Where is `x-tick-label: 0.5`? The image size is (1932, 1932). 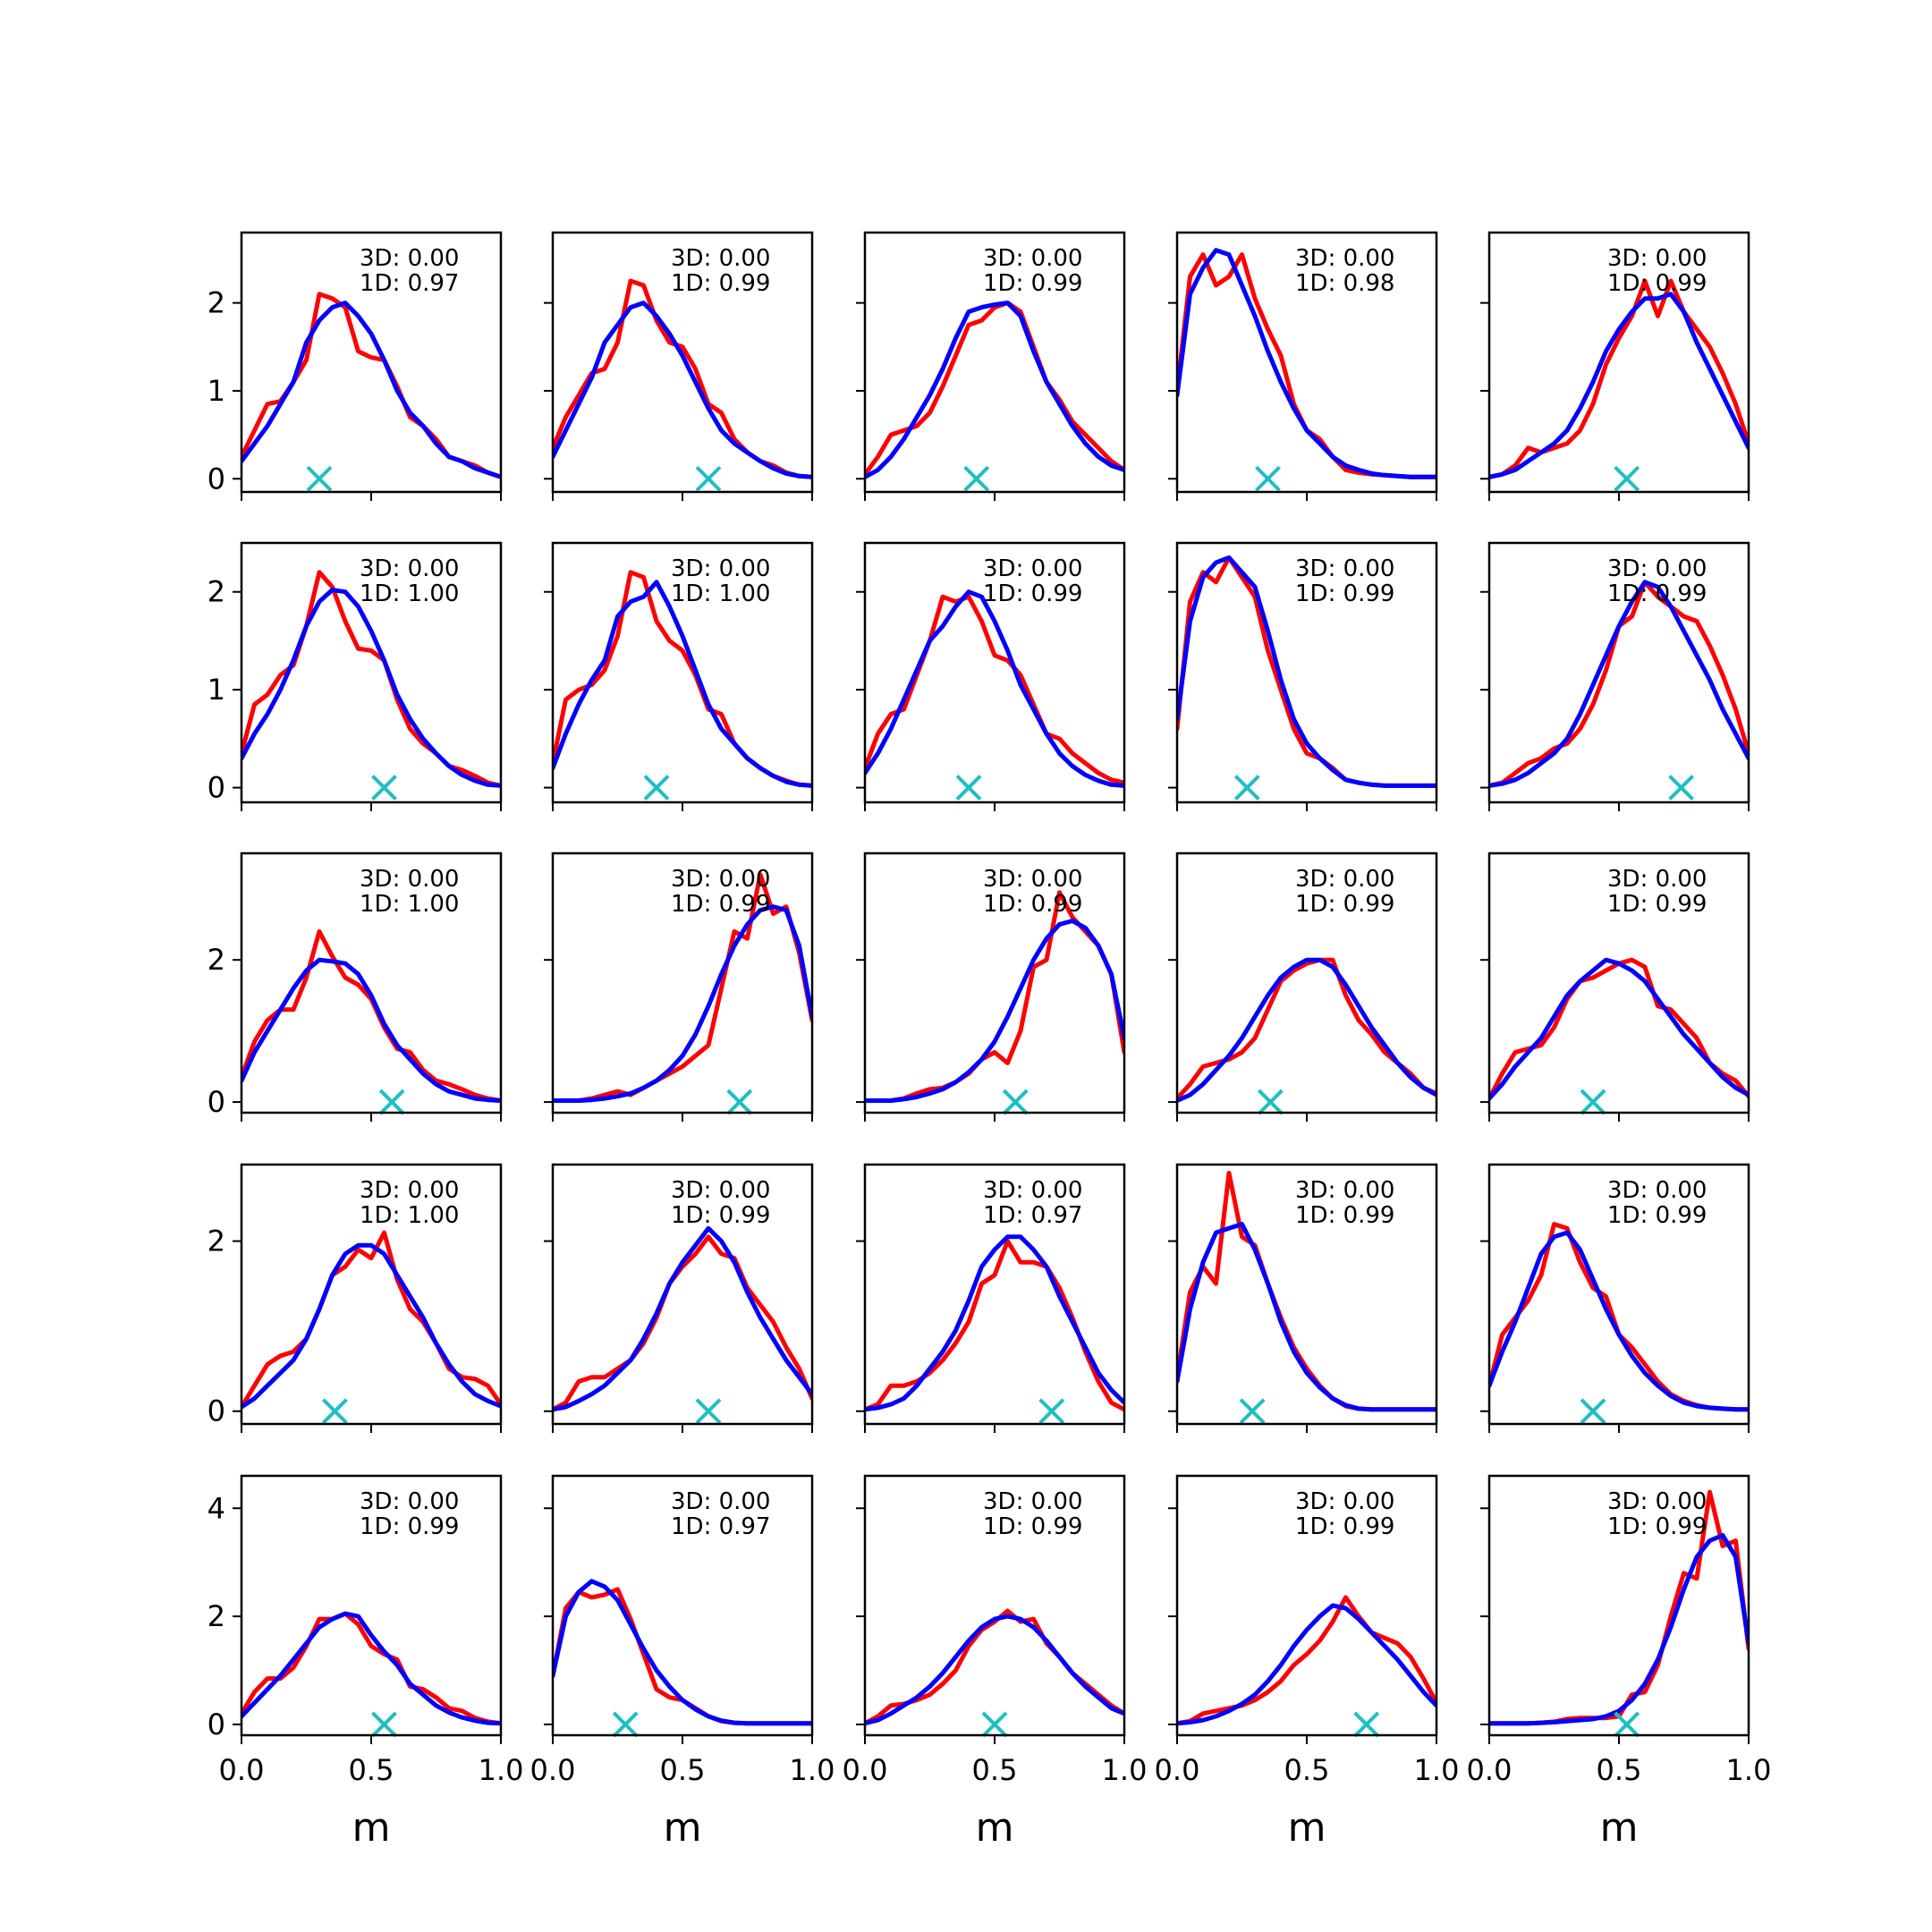 x-tick-label: 0.5 is located at coordinates (371, 1770).